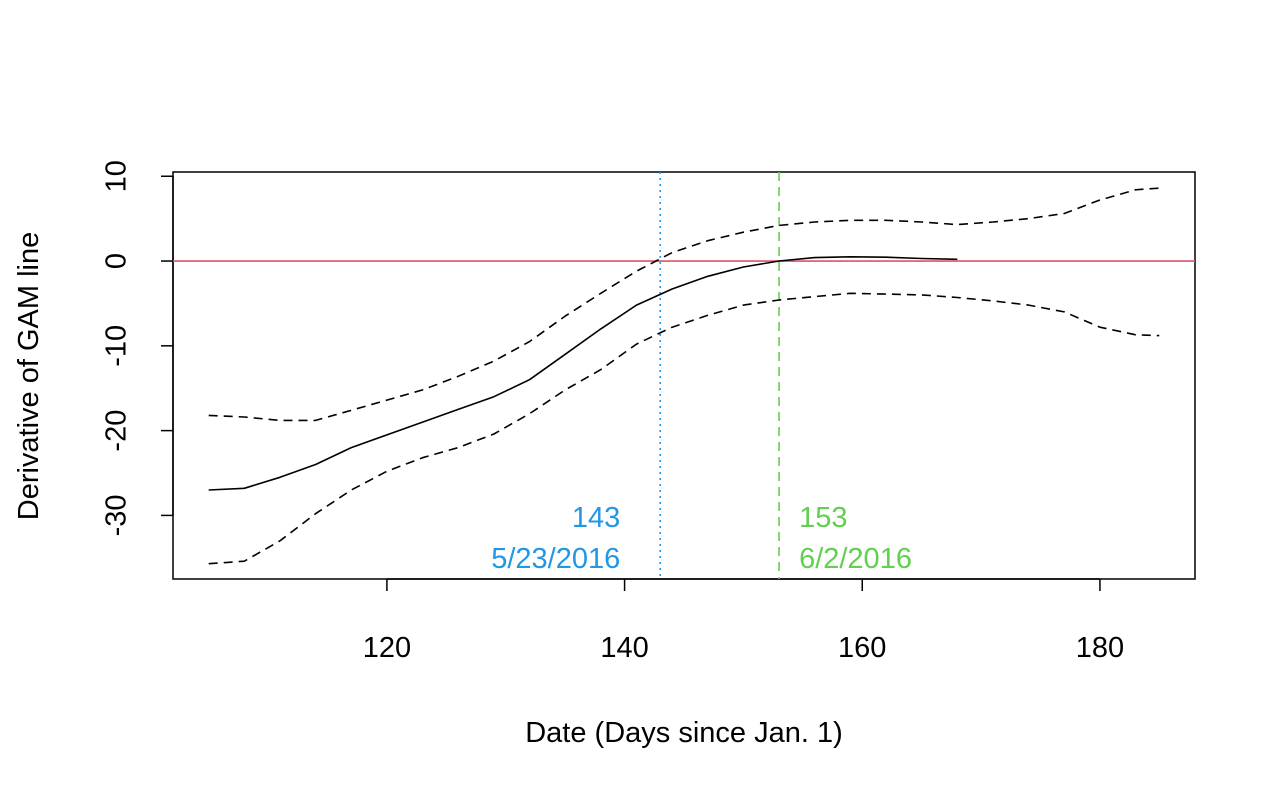 Image resolution: width=1284 pixels, height=801 pixels. What do you see at coordinates (743, 621) in the screenshot?
I see `x-axis: 120 140 160 180` at bounding box center [743, 621].